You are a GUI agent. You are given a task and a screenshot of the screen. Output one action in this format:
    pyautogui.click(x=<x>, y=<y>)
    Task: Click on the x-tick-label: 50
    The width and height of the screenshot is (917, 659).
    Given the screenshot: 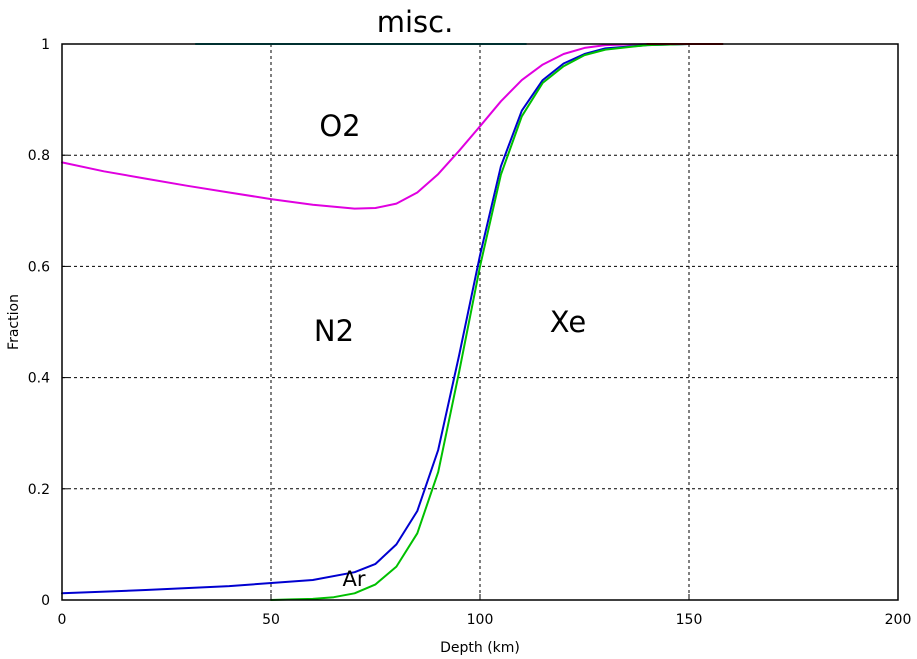 What is the action you would take?
    pyautogui.click(x=271, y=620)
    